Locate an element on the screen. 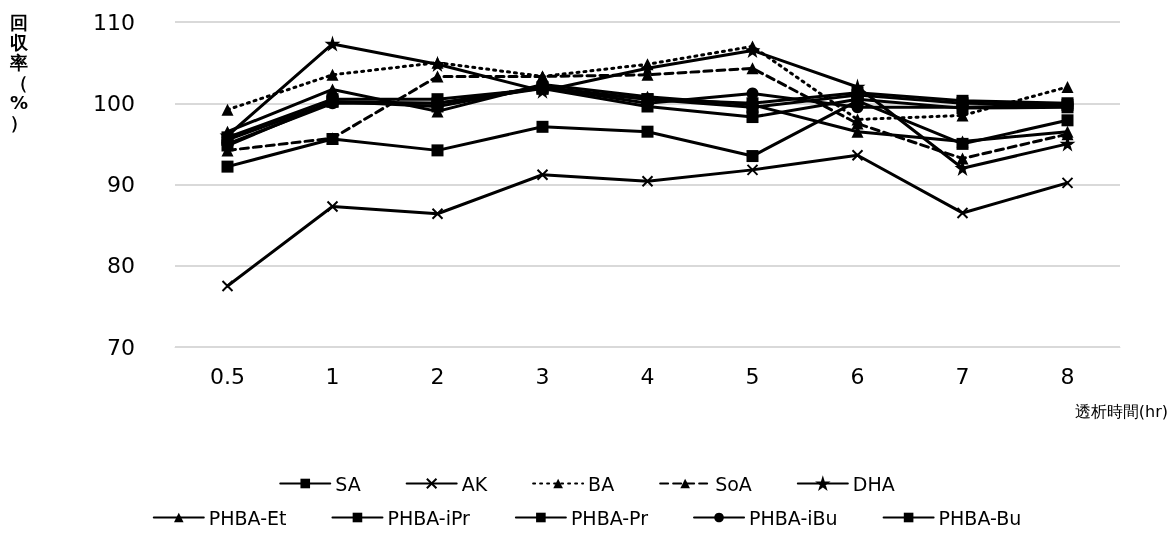  legend-label: SoA is located at coordinates (733, 483).